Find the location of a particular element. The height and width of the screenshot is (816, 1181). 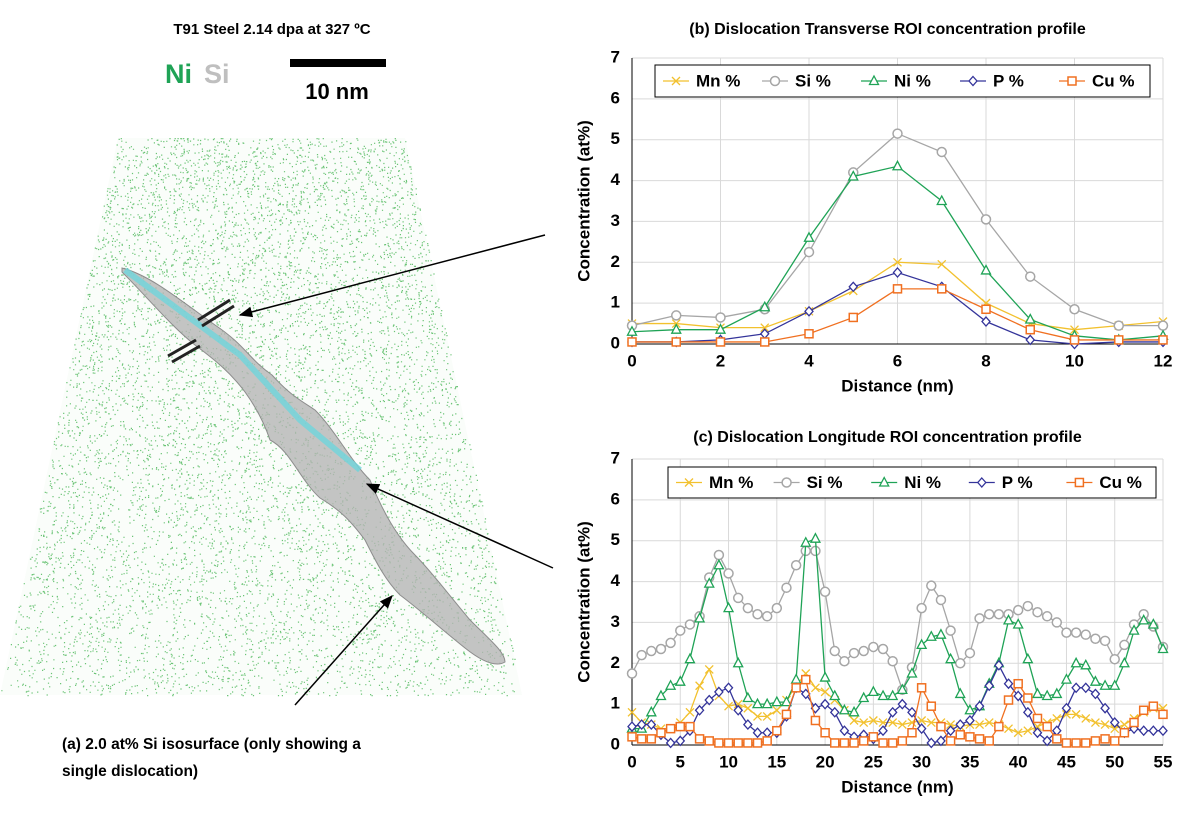

x-tick-label: 5 is located at coordinates (680, 761).